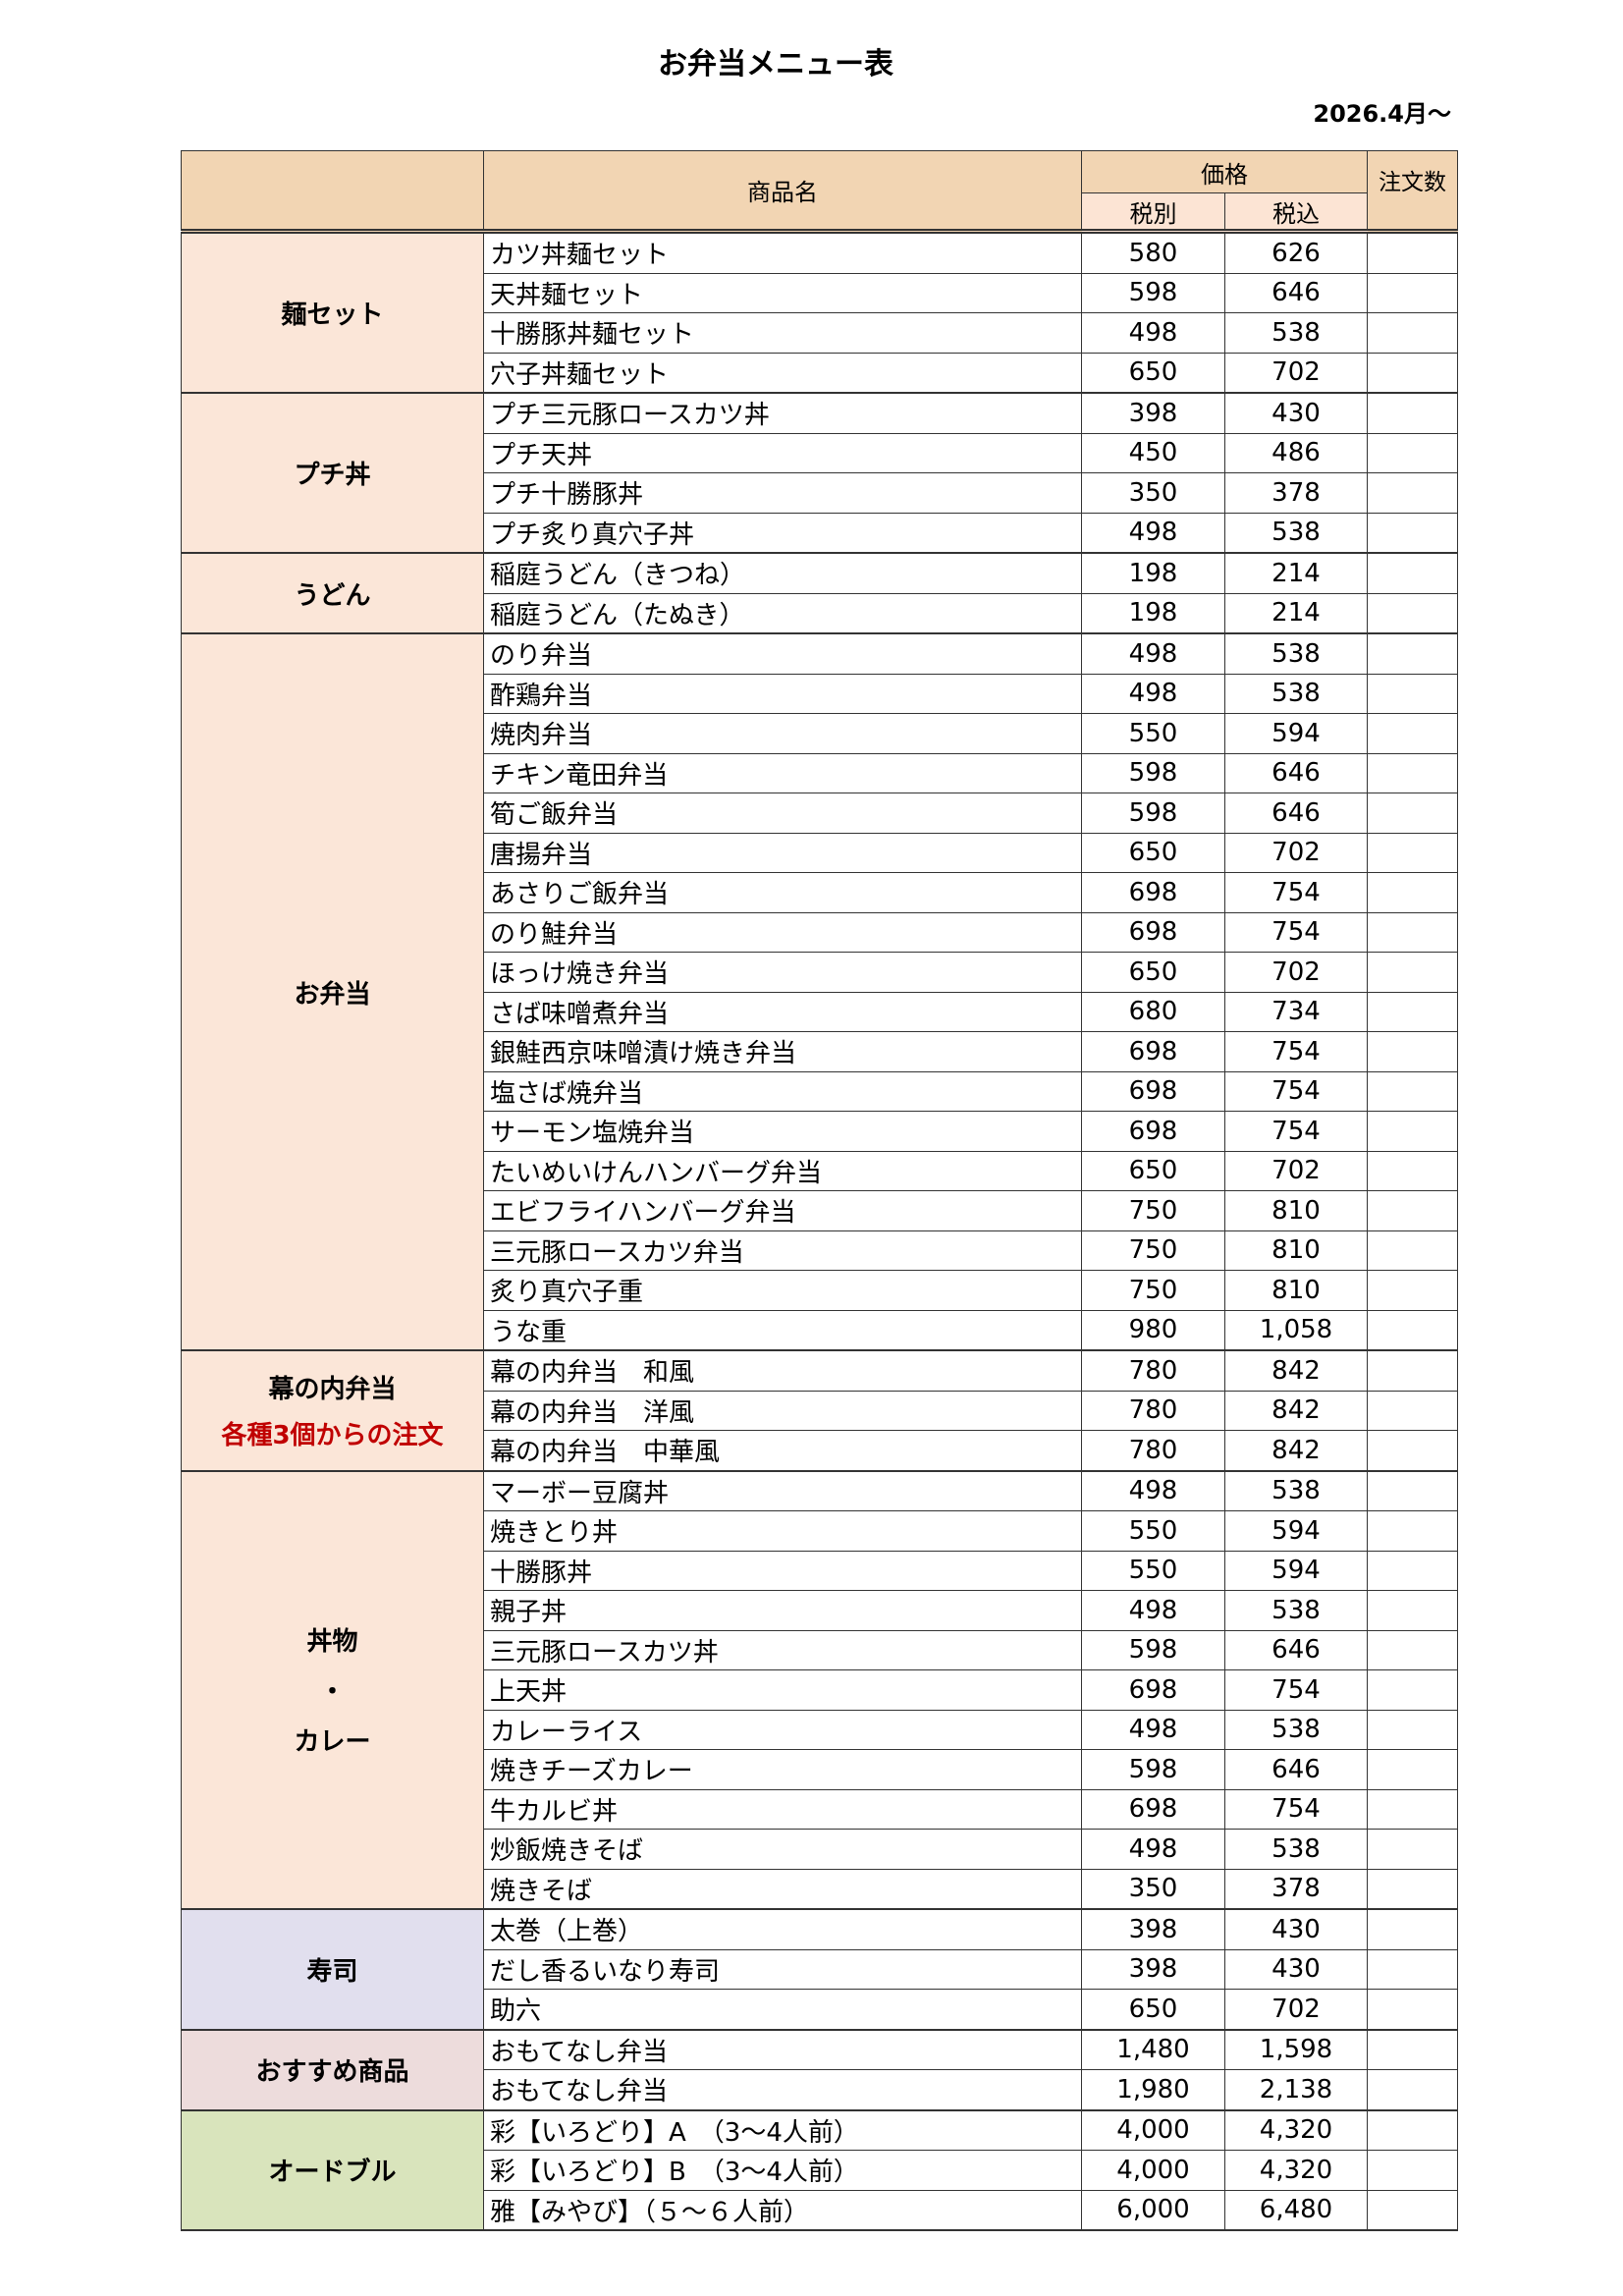 This screenshot has width=1623, height=2296. Describe the element at coordinates (782, 613) in the screenshot. I see `product-name: 稲庭うどん（たぬき）` at that location.